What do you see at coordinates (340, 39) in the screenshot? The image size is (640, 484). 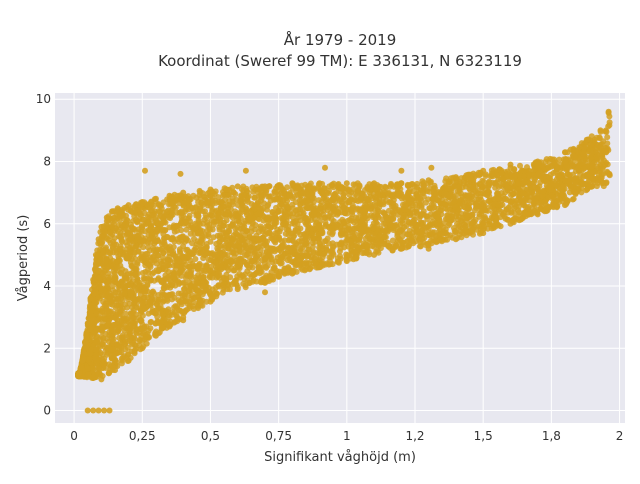 I see `chart-title-line-1: År 1979 - 2019` at bounding box center [340, 39].